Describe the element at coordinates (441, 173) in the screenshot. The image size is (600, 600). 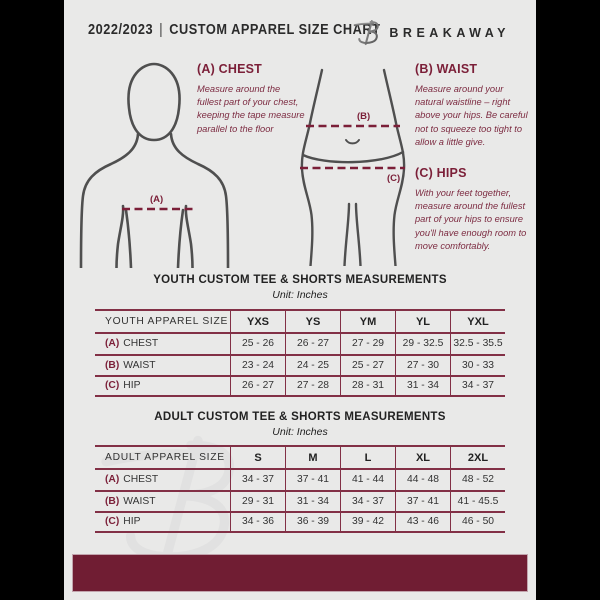
I see `hips-guide-heading: (C) HIPS` at that location.